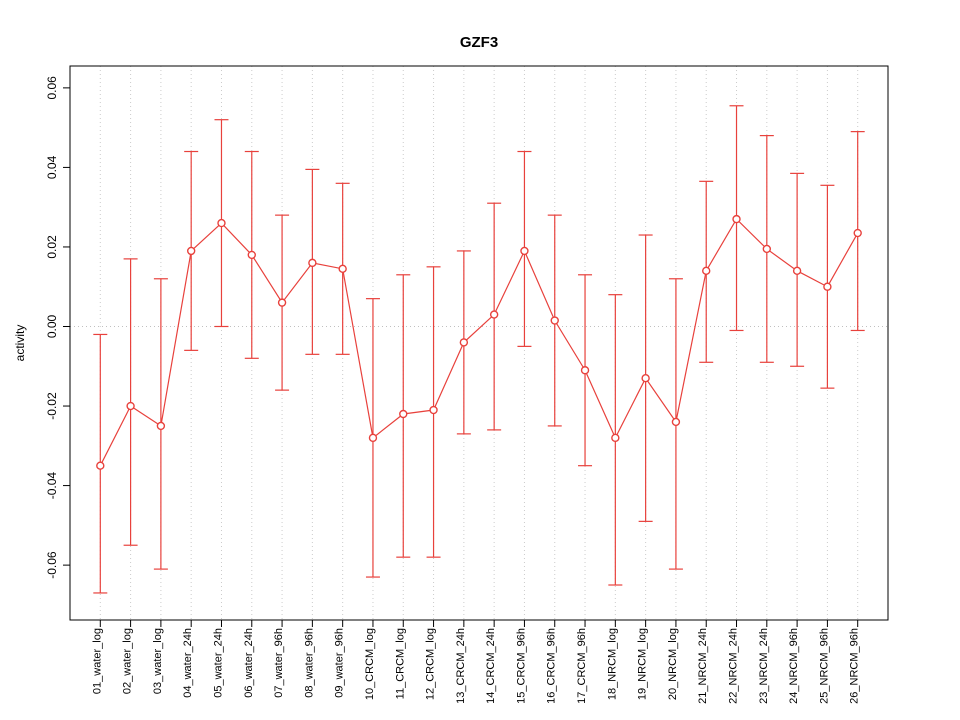  I want to click on y-tick-label: 0.06, so click(52, 88).